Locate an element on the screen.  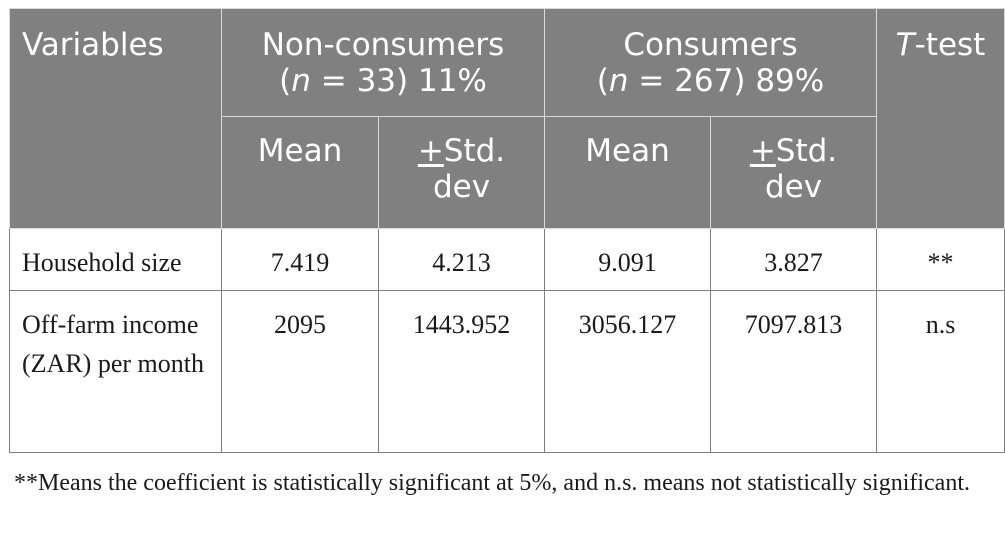
header-c-std-label: Std. dev is located at coordinates (801, 169).